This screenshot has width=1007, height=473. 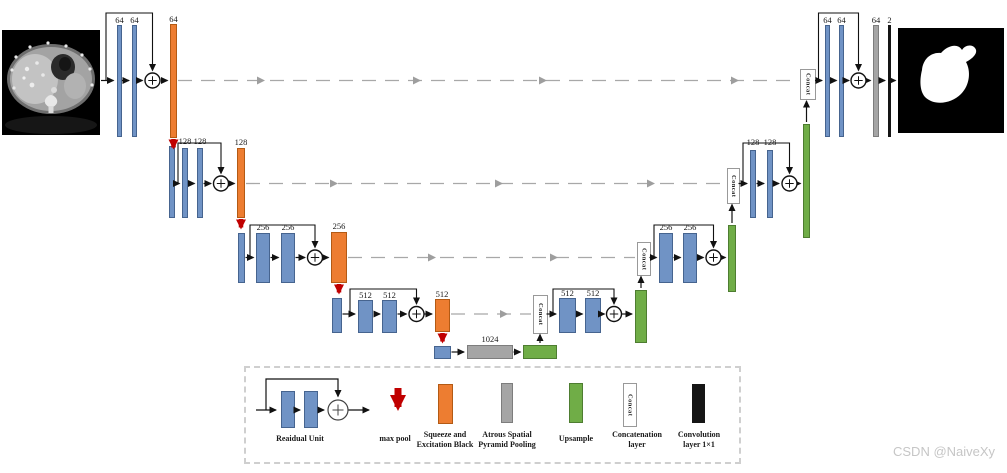 What do you see at coordinates (540, 352) in the screenshot?
I see `bottleneck-upsample-bar` at bounding box center [540, 352].